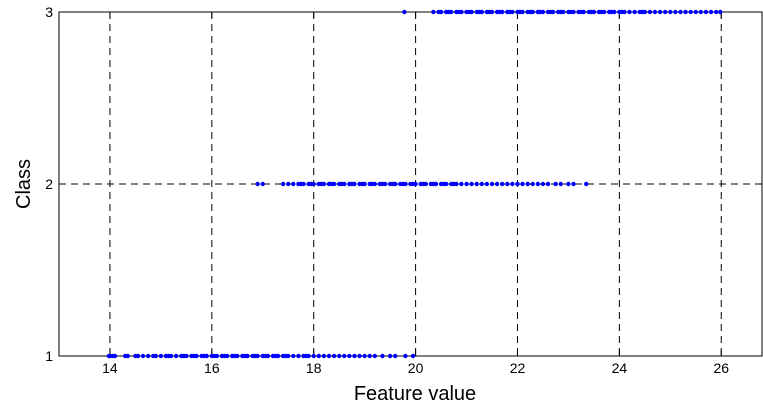  What do you see at coordinates (49, 184) in the screenshot?
I see `y-tick-label: 2` at bounding box center [49, 184].